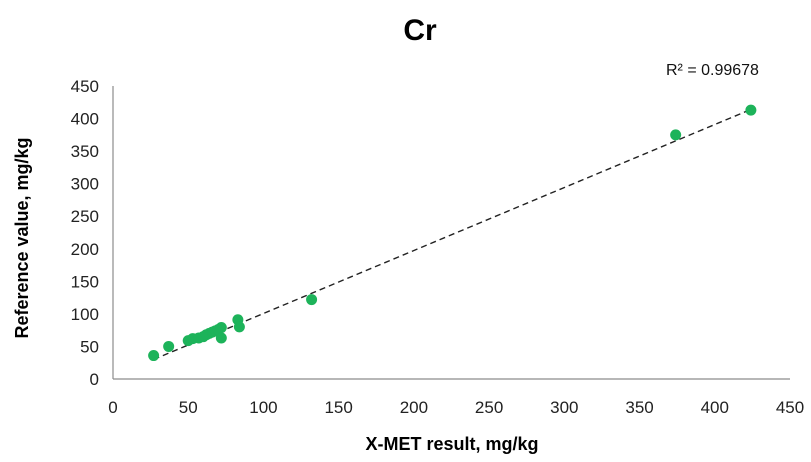 The height and width of the screenshot is (462, 811). What do you see at coordinates (85, 119) in the screenshot?
I see `y-tick-label: 400` at bounding box center [85, 119].